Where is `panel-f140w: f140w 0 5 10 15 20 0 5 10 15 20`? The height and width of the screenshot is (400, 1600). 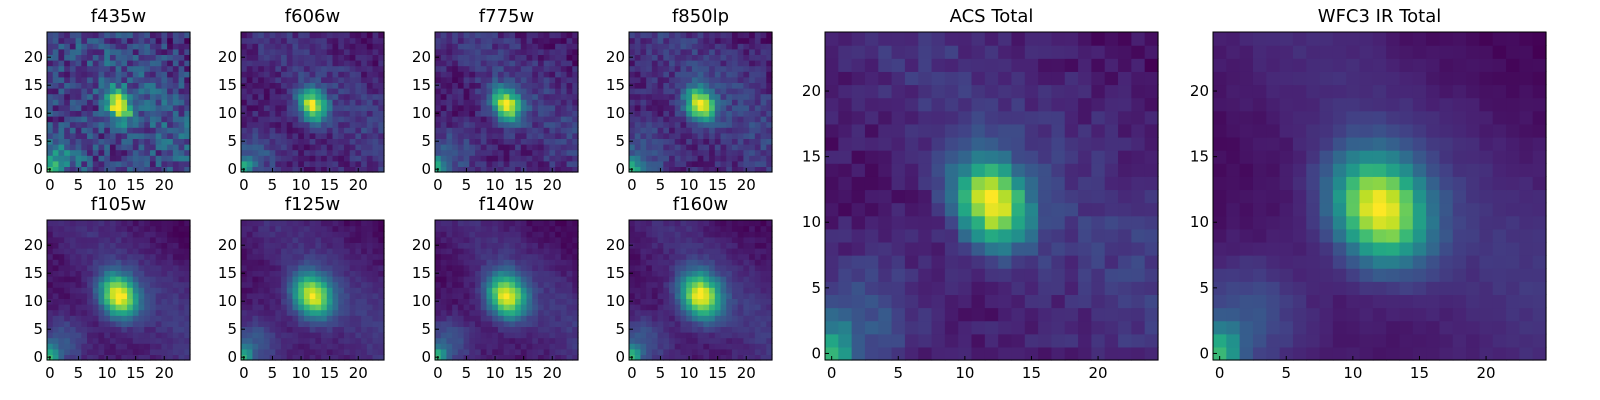 panel-f140w: f140w 0 5 10 15 20 0 5 10 15 20 is located at coordinates (500, 288).